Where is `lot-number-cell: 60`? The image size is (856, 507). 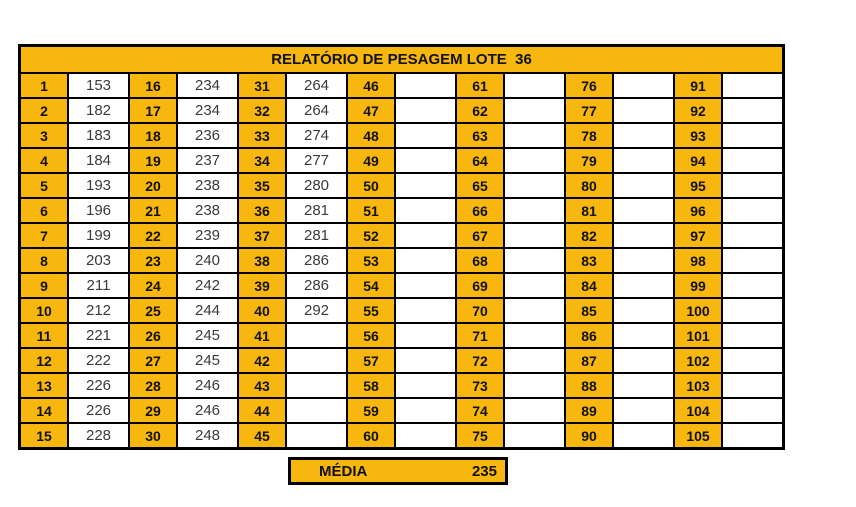 lot-number-cell: 60 is located at coordinates (371, 435).